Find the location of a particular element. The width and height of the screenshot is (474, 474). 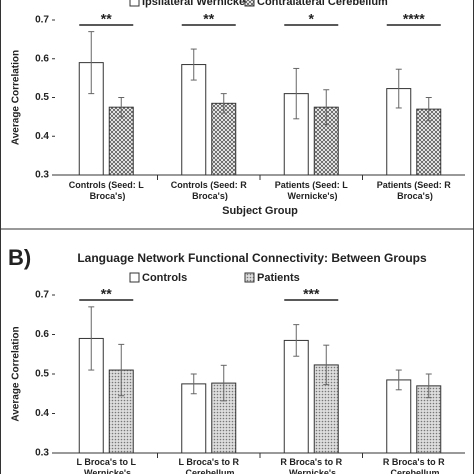

x-tick-label: R Broca's to R Wernicke's is located at coordinates (311, 465).